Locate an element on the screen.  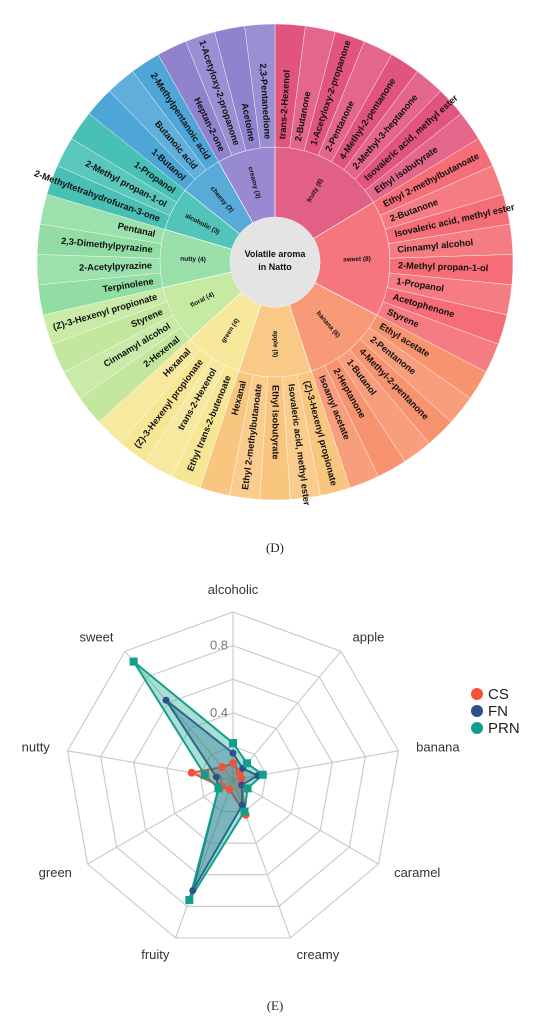
radar-axis-label: alcoholic is located at coordinates (233, 589).